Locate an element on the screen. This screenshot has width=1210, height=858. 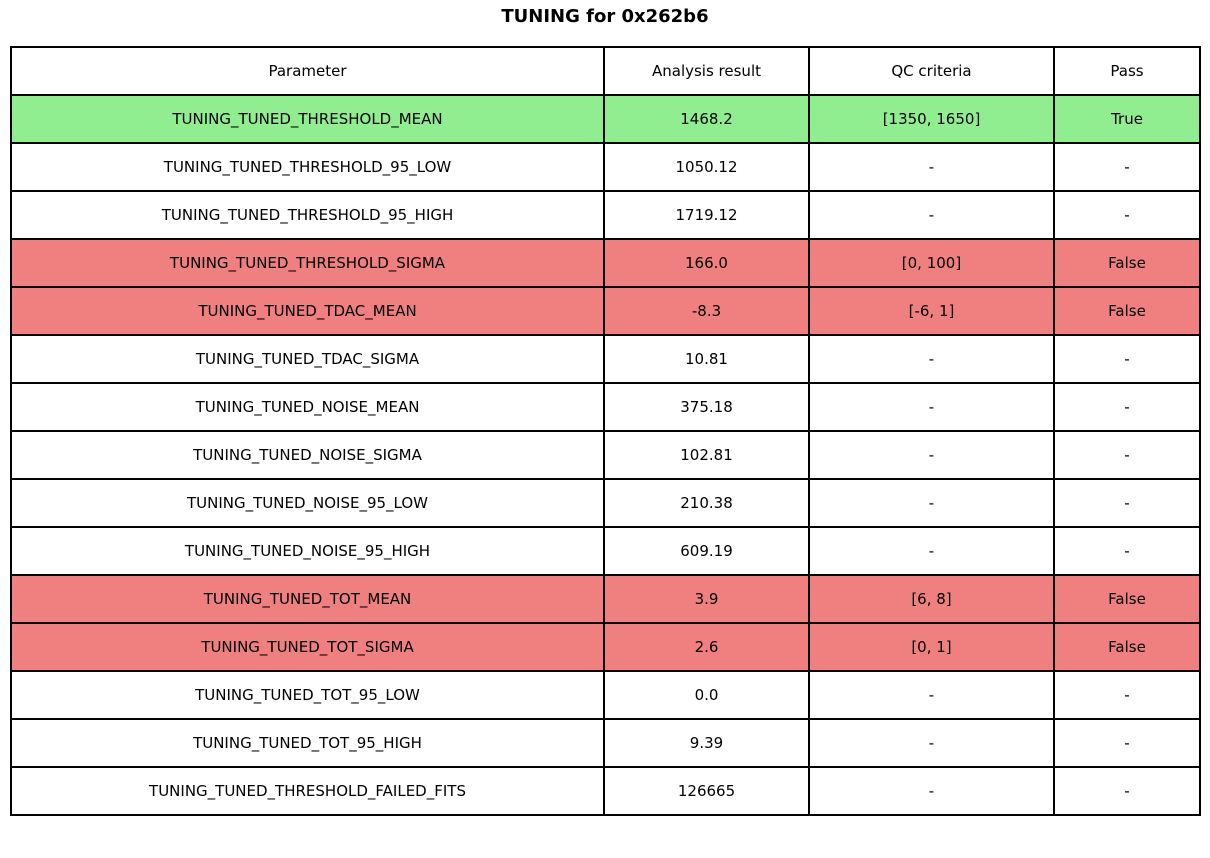
cell-analysis-result: 126665 is located at coordinates (706, 791).